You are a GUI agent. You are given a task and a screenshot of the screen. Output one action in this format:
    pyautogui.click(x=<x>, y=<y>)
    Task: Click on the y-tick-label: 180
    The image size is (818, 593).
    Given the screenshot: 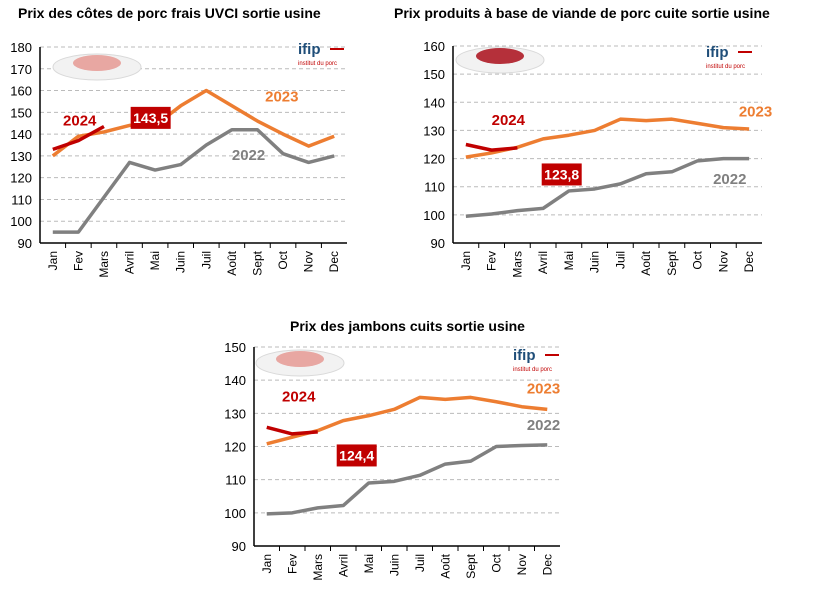 What is the action you would take?
    pyautogui.click(x=21, y=47)
    